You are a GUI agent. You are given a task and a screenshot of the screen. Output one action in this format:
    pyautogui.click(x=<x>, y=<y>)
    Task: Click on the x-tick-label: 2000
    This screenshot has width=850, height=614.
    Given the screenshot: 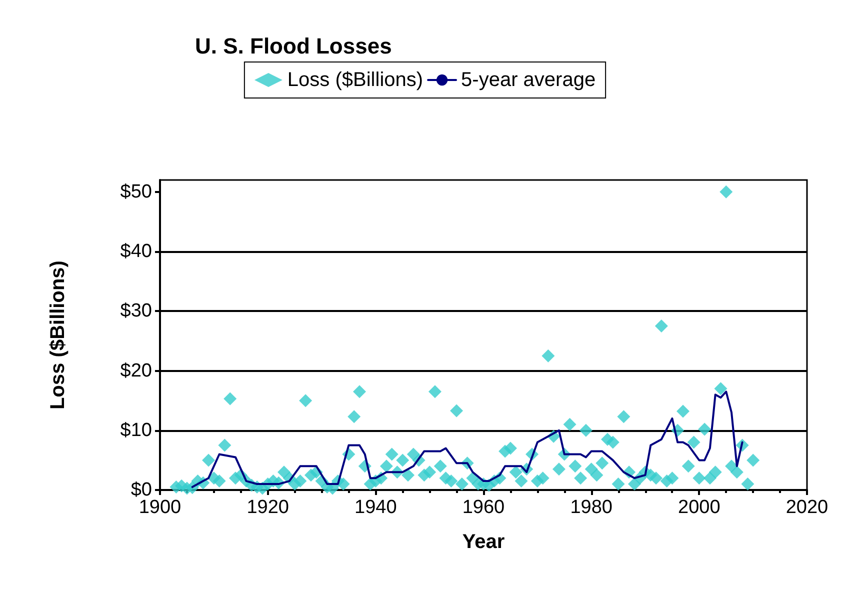 What is the action you would take?
    pyautogui.click(x=699, y=507)
    